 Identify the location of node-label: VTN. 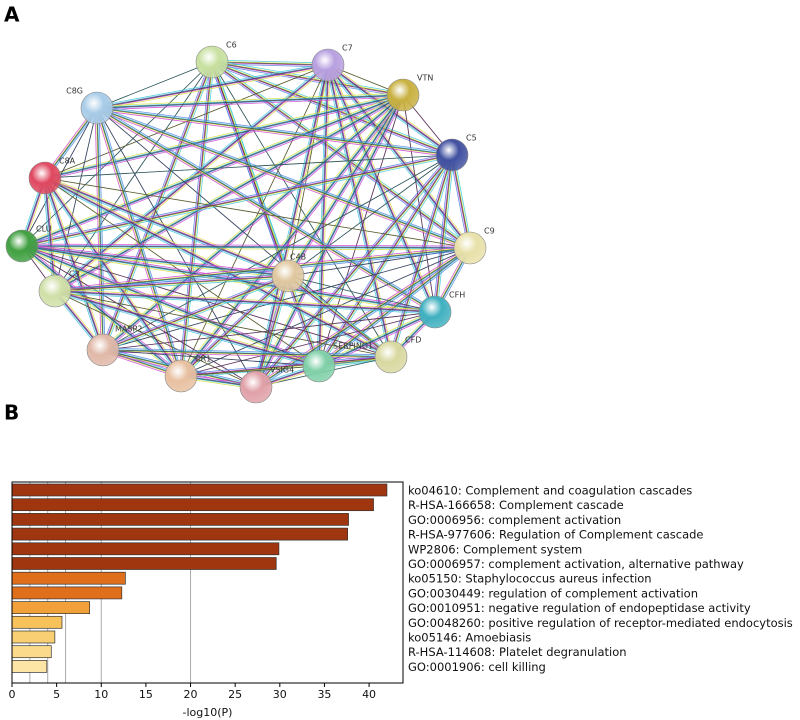
(425, 78).